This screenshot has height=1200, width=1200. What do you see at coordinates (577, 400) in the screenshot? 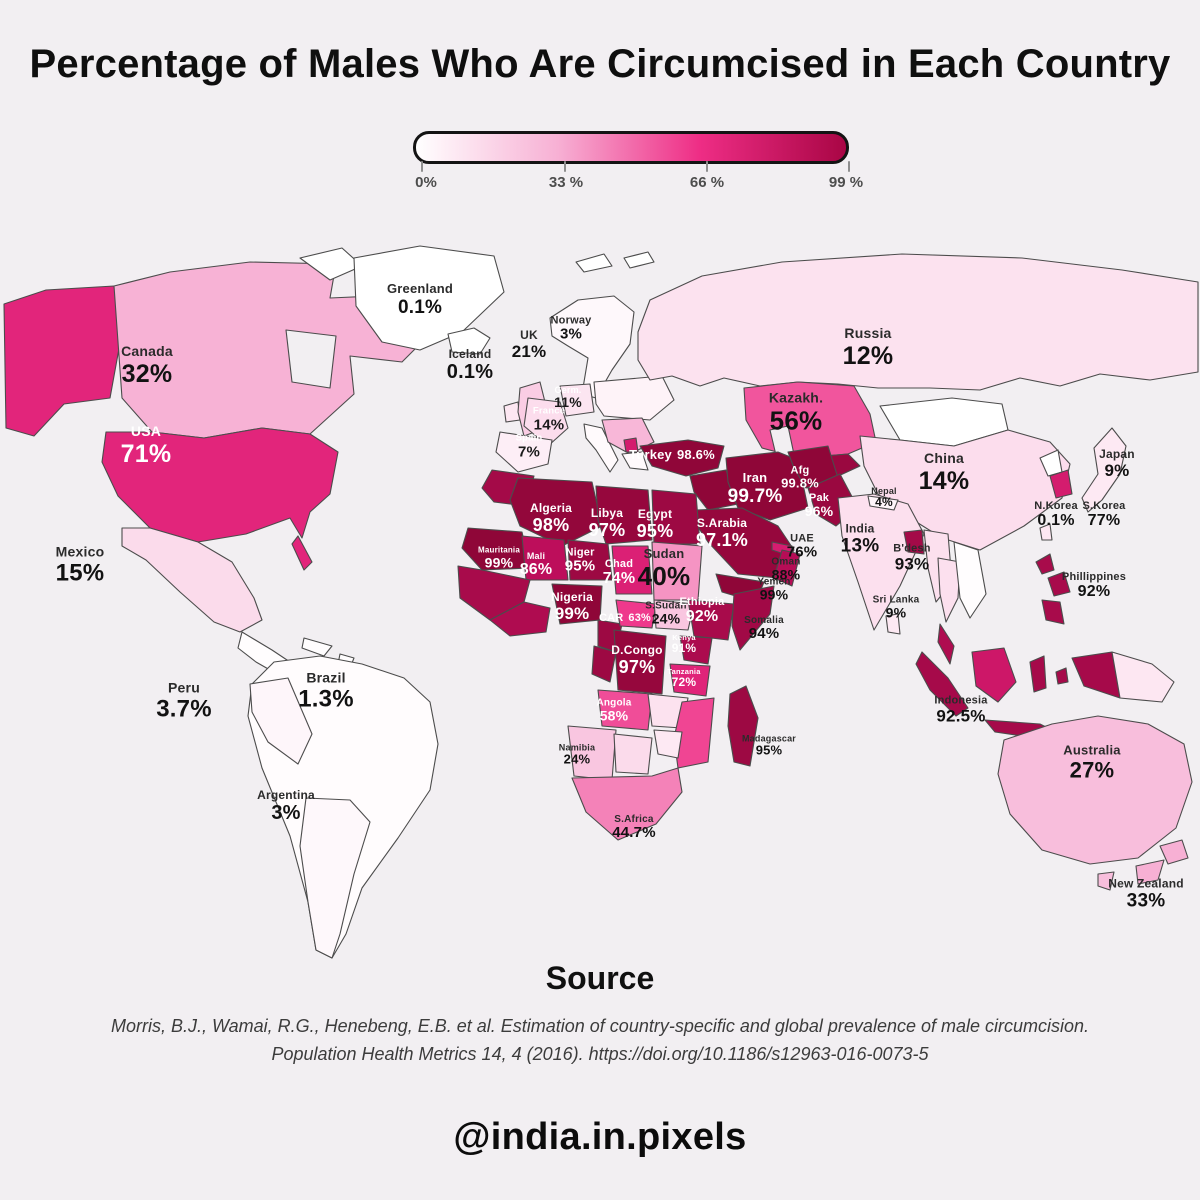
I see `country-shape-germany` at bounding box center [577, 400].